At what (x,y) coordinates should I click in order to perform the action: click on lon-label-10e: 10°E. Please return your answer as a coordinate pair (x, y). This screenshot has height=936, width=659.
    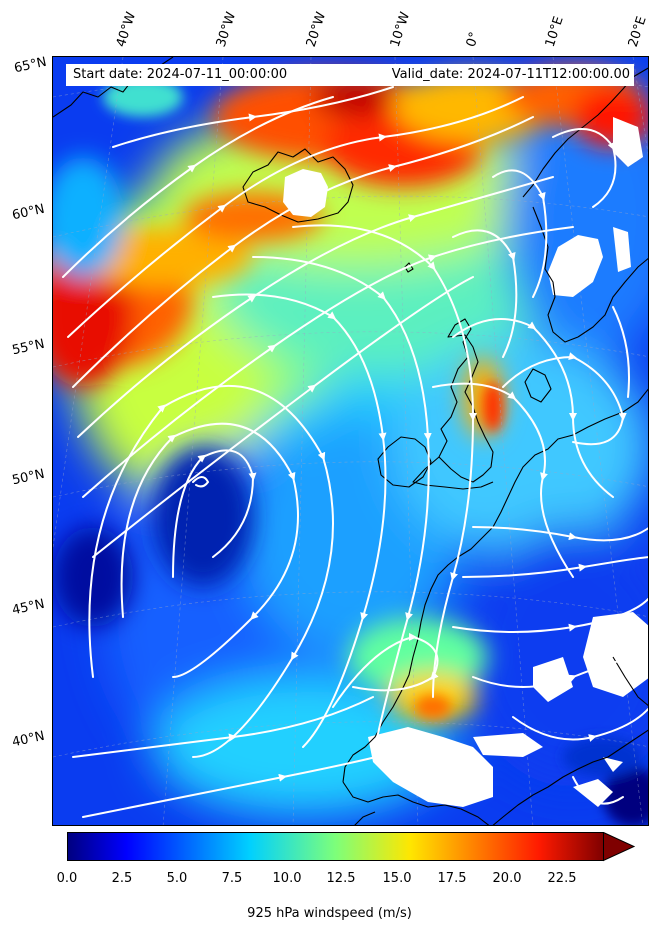
    Looking at the image, I should click on (554, 32).